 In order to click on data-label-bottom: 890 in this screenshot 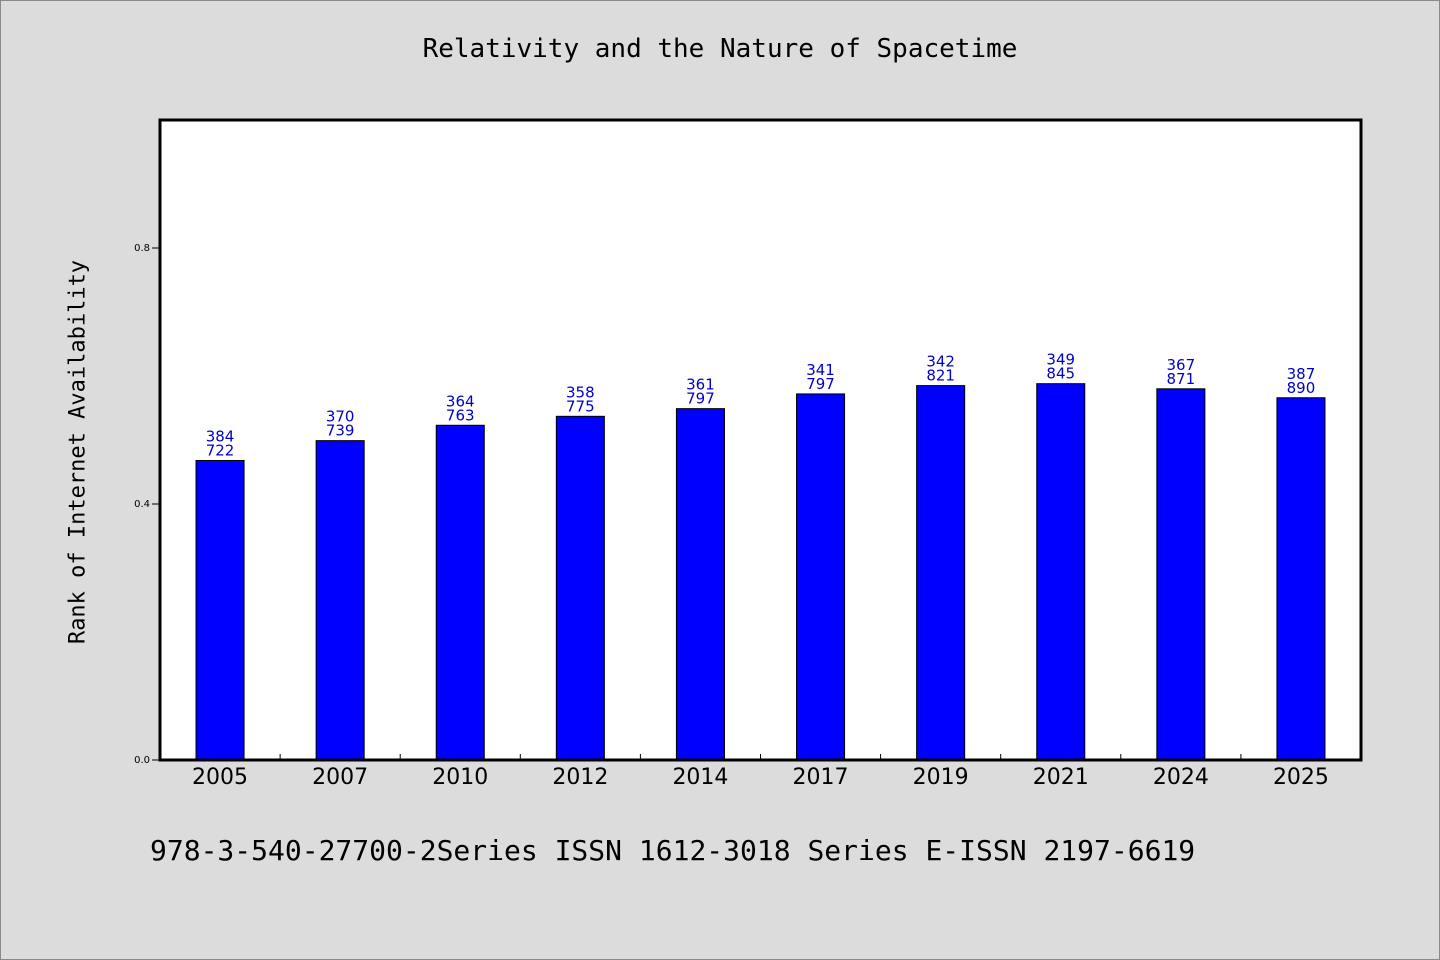, I will do `click(1301, 388)`.